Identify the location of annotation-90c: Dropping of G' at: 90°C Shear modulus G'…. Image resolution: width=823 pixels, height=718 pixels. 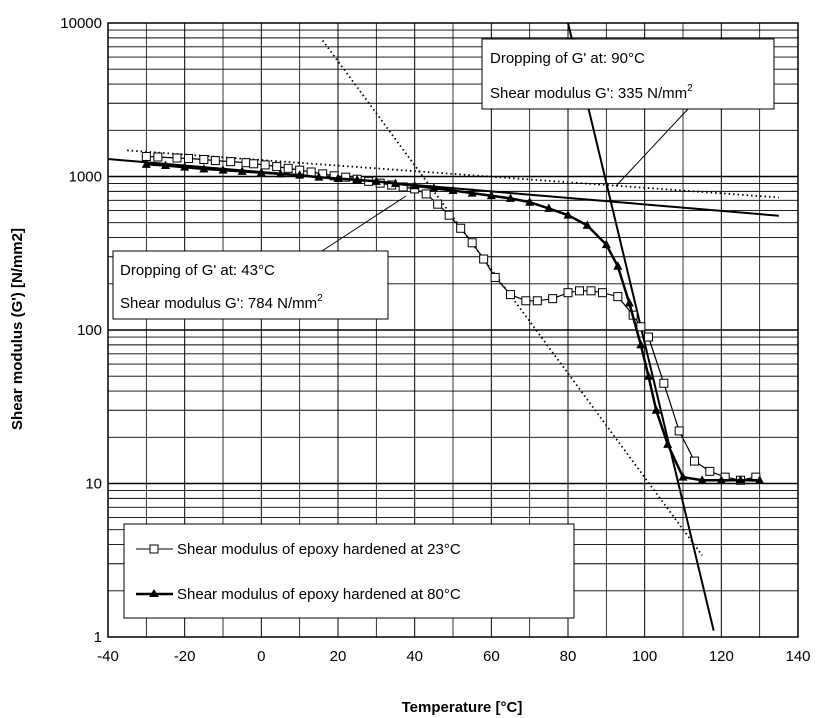
(628, 112).